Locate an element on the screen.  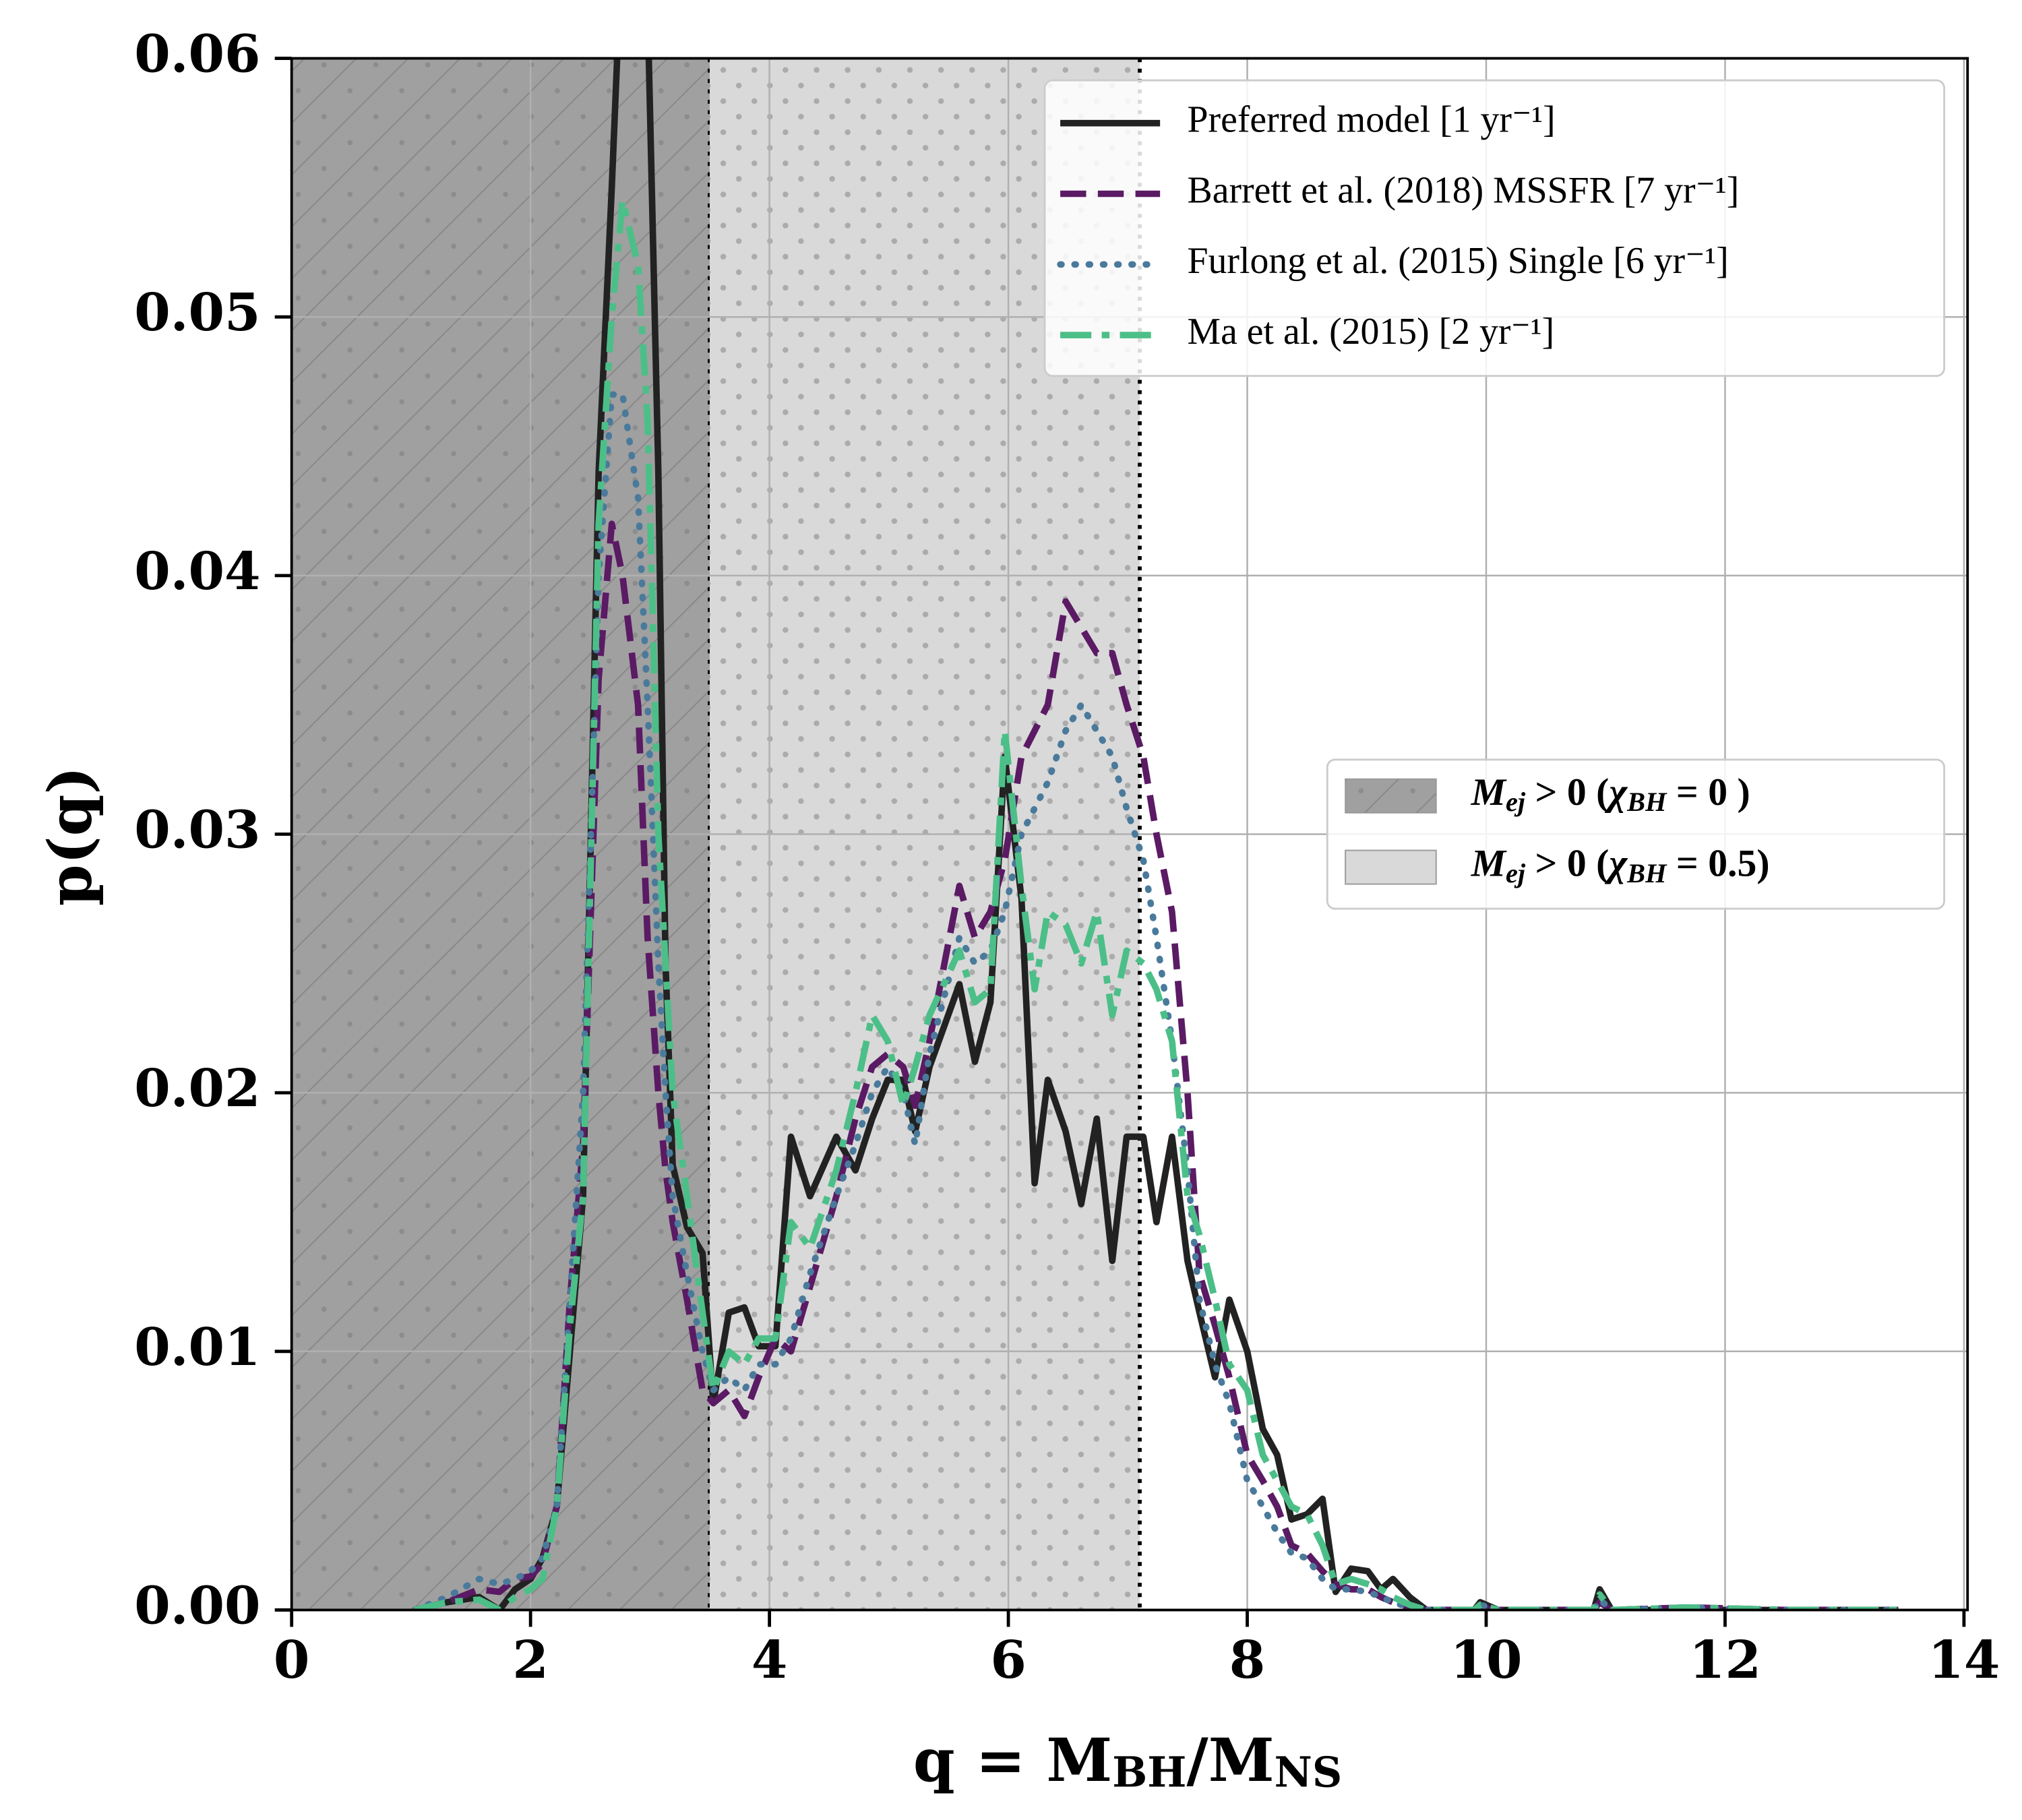
y-tick-label: 0.05 is located at coordinates (197, 312).